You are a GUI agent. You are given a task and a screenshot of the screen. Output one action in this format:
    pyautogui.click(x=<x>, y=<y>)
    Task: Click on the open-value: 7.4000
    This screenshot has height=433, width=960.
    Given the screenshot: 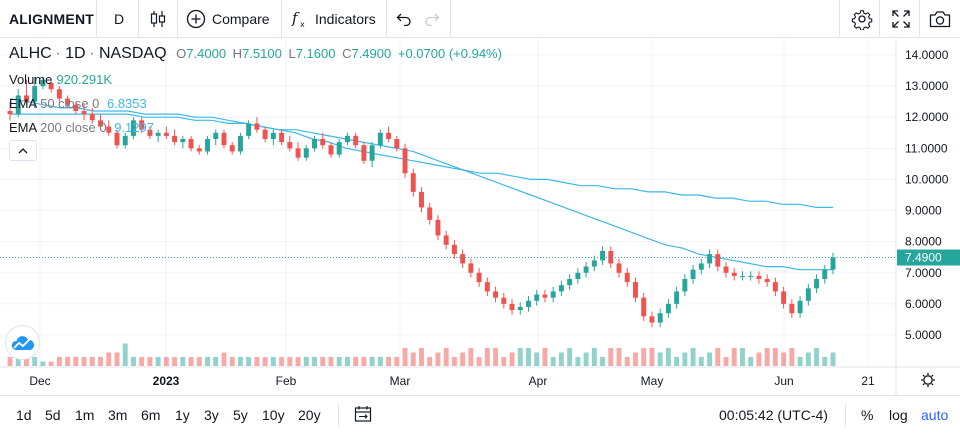 What is the action you would take?
    pyautogui.click(x=206, y=53)
    